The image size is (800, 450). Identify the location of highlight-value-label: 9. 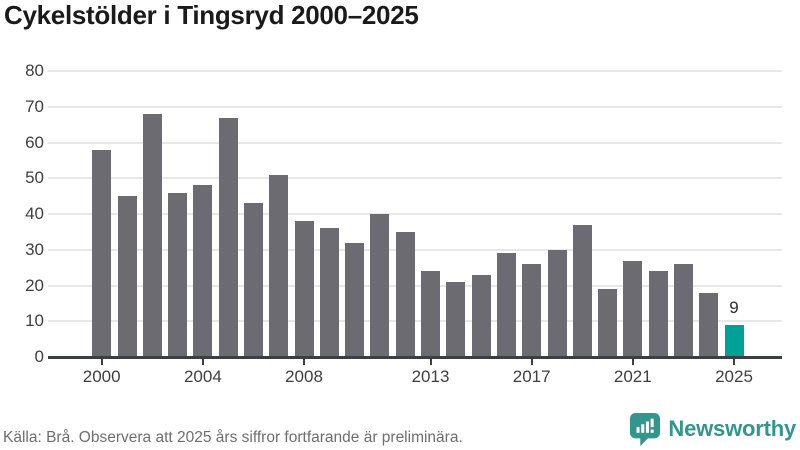
(734, 307).